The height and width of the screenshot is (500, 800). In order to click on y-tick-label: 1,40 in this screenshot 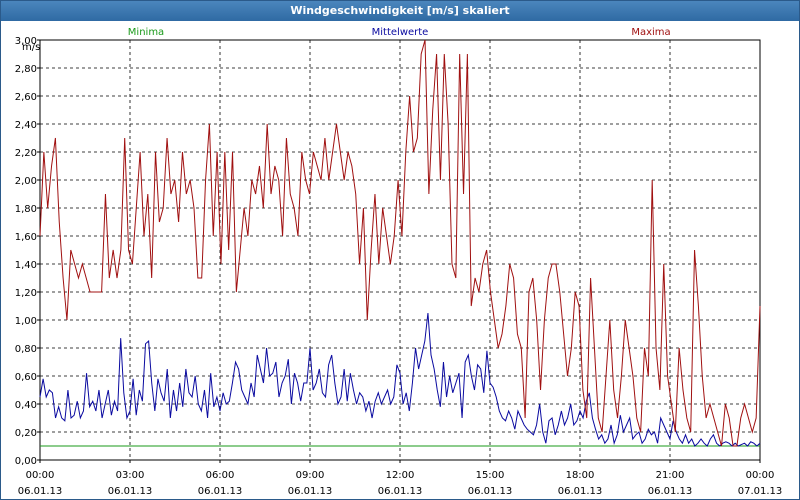, I will do `click(26, 265)`.